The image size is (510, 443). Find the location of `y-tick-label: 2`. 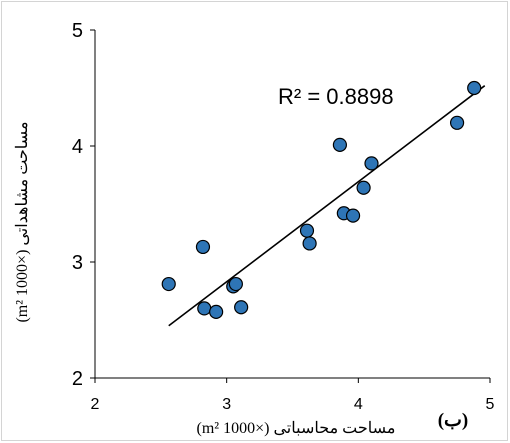

y-tick-label: 2 is located at coordinates (77, 379).